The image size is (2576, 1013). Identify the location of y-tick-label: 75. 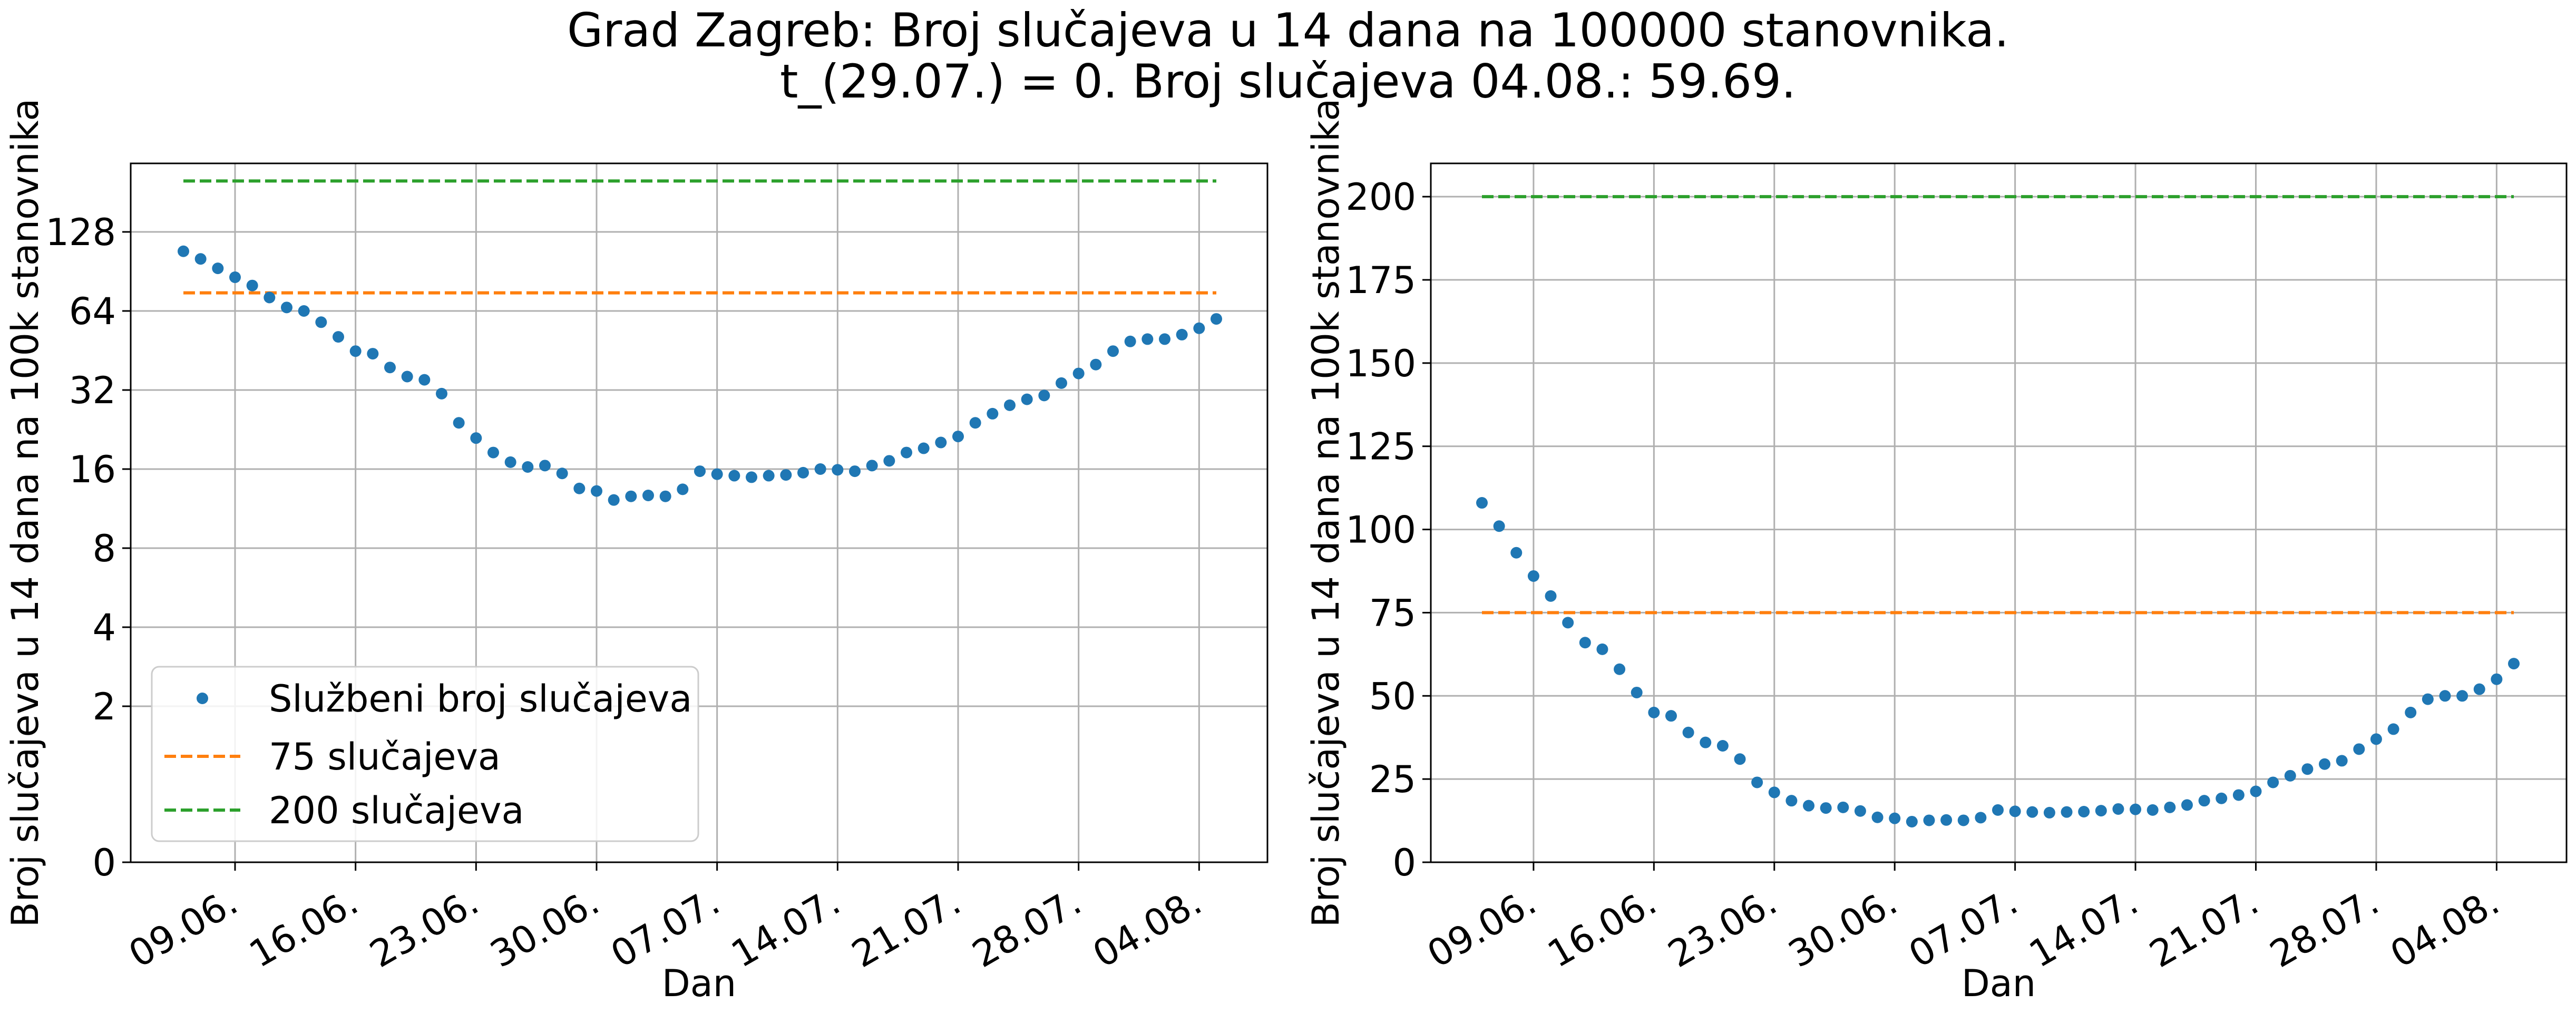
(1392, 613).